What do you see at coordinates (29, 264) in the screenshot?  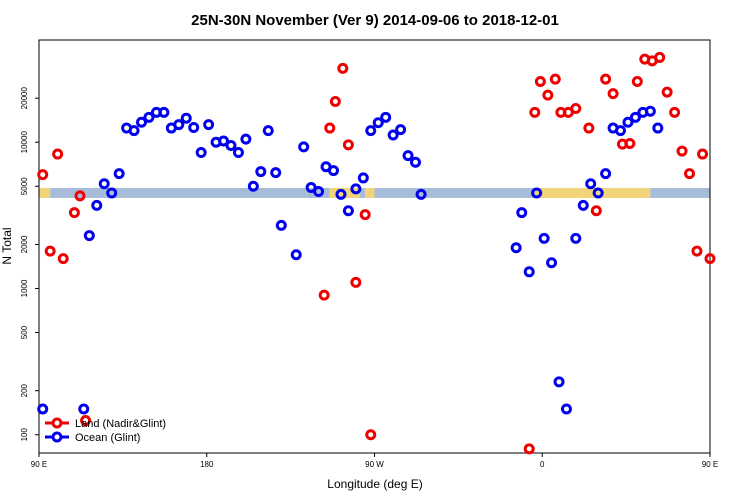 I see `y-axis: 100 200 500 1000 2000 5000 10000 20000` at bounding box center [29, 264].